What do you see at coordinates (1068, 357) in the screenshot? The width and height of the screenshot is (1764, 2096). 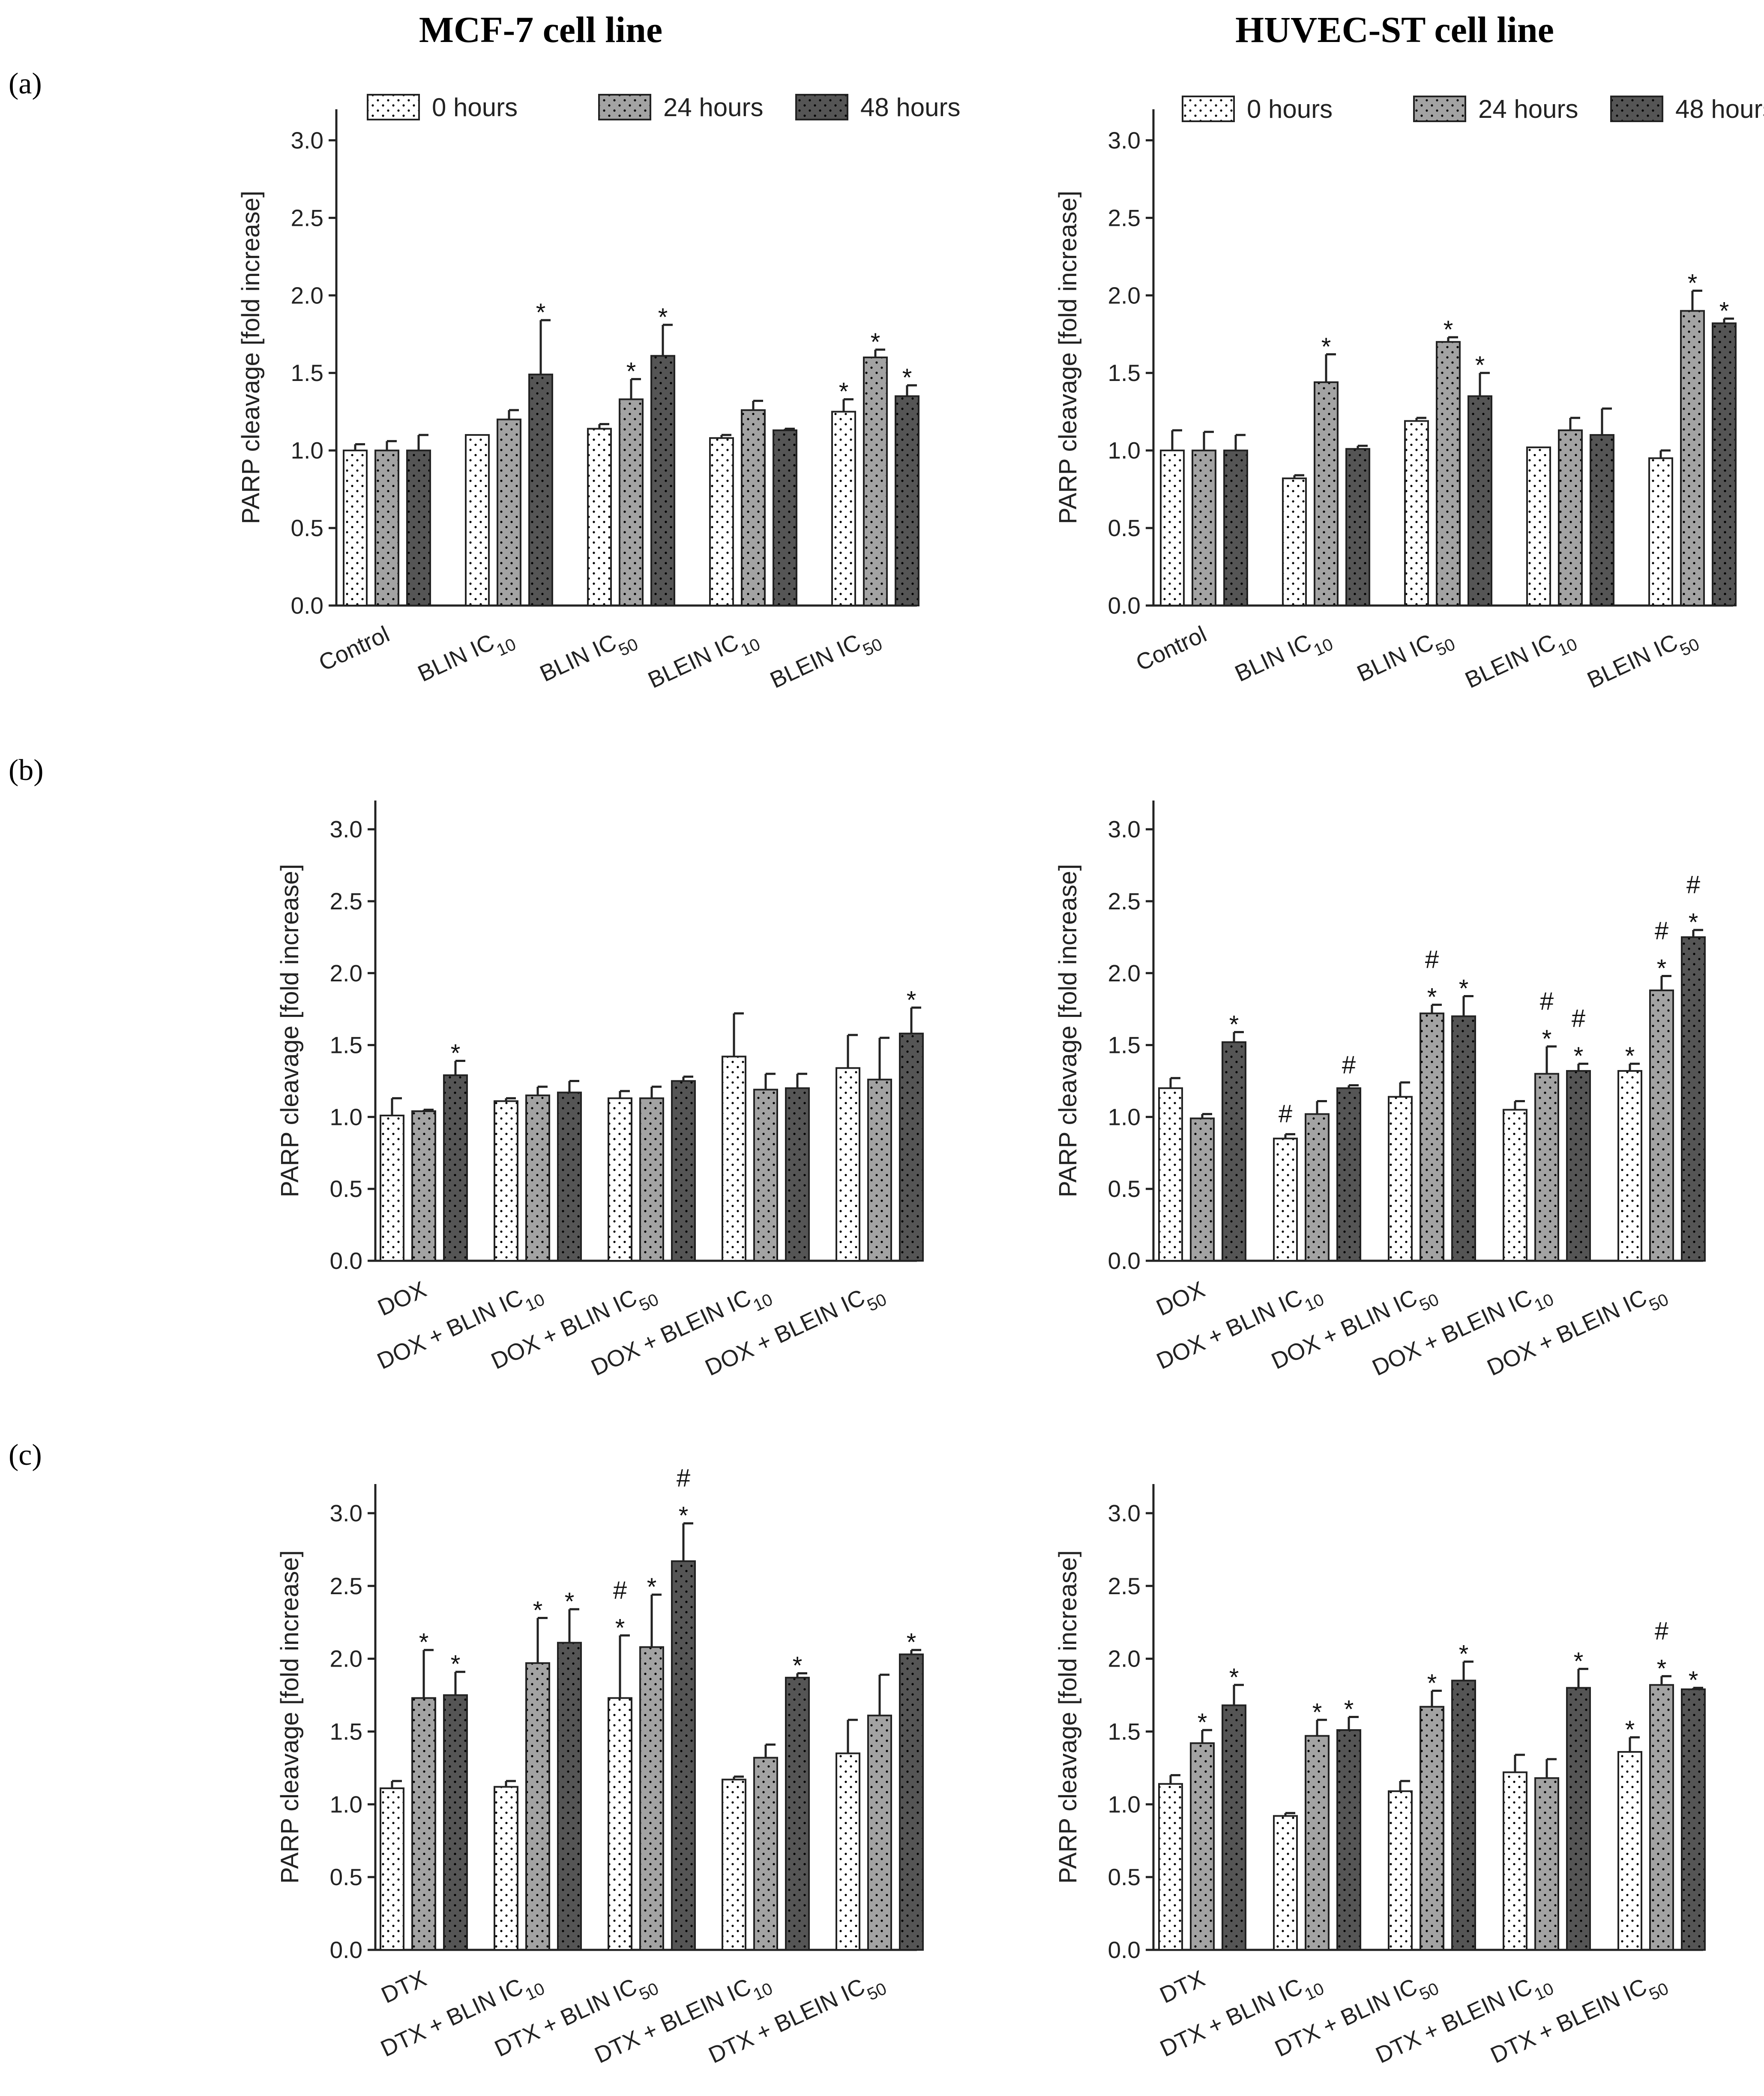 I see `y-axis-label: PARP cleavage [fold increase]` at bounding box center [1068, 357].